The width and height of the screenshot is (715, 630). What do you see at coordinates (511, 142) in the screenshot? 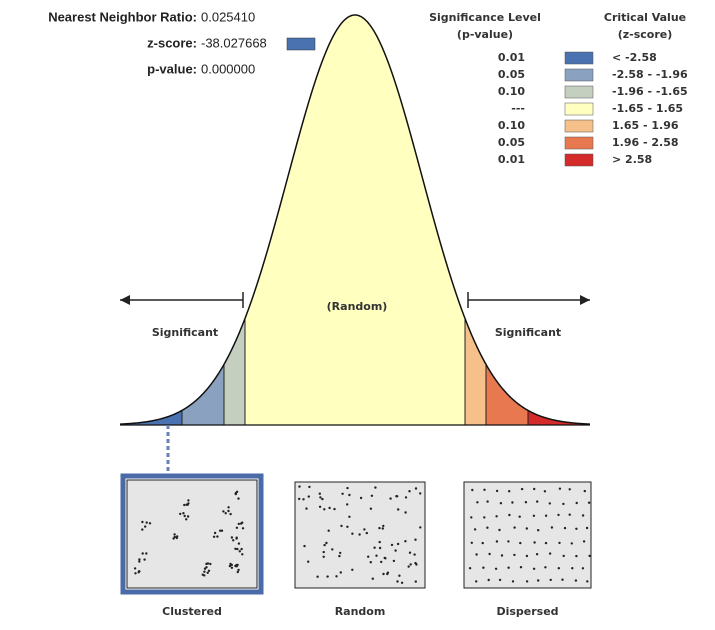
I see `p-value: 0.05` at bounding box center [511, 142].